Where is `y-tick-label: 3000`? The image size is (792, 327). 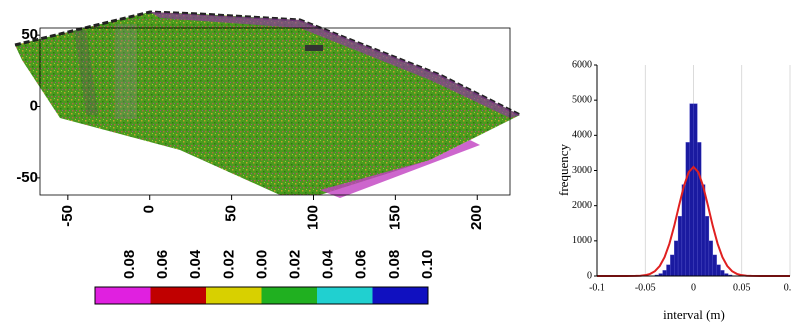 y-tick-label: 3000 is located at coordinates (582, 170).